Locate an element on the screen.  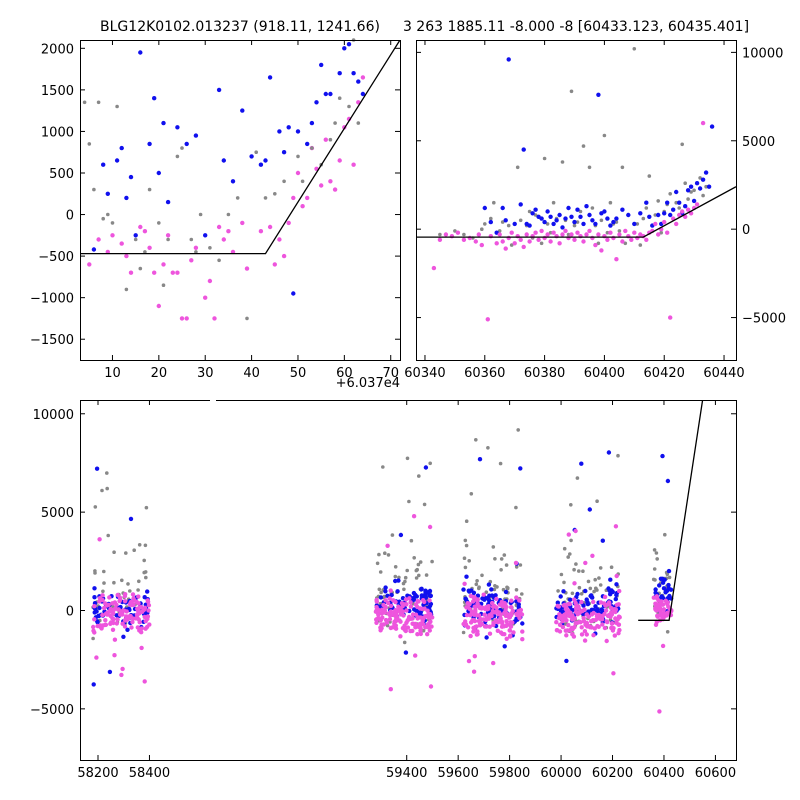
model-line is located at coordinates (240, 147).